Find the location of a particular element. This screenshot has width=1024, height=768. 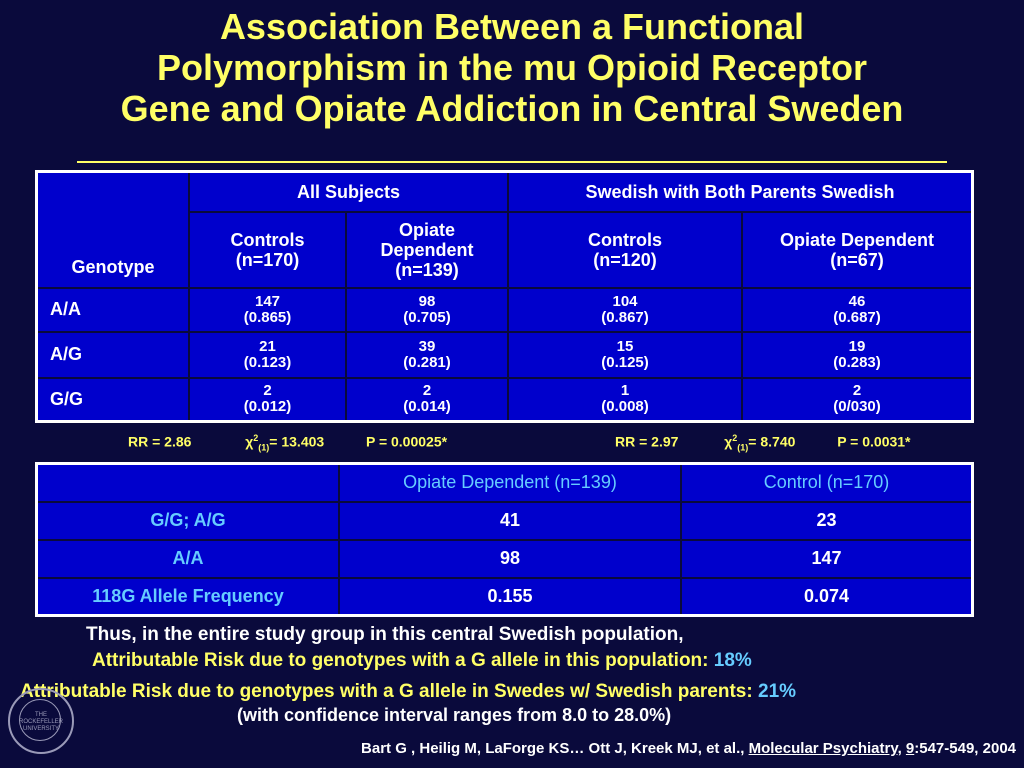

table-cell: 21 (0.123) is located at coordinates (267, 354).